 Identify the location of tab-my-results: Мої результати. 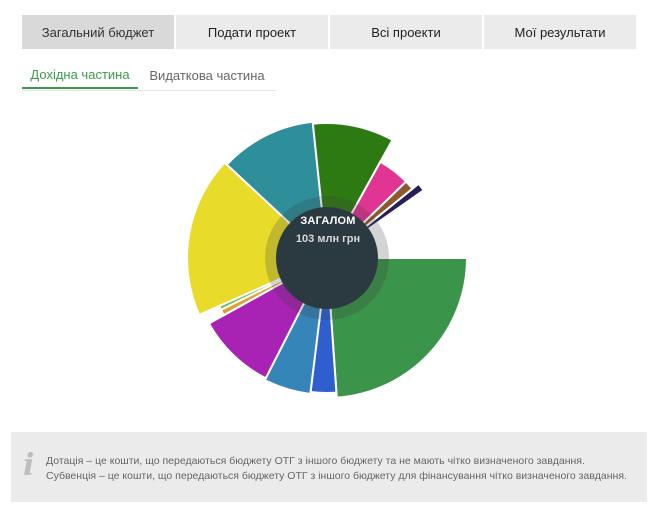
(560, 32).